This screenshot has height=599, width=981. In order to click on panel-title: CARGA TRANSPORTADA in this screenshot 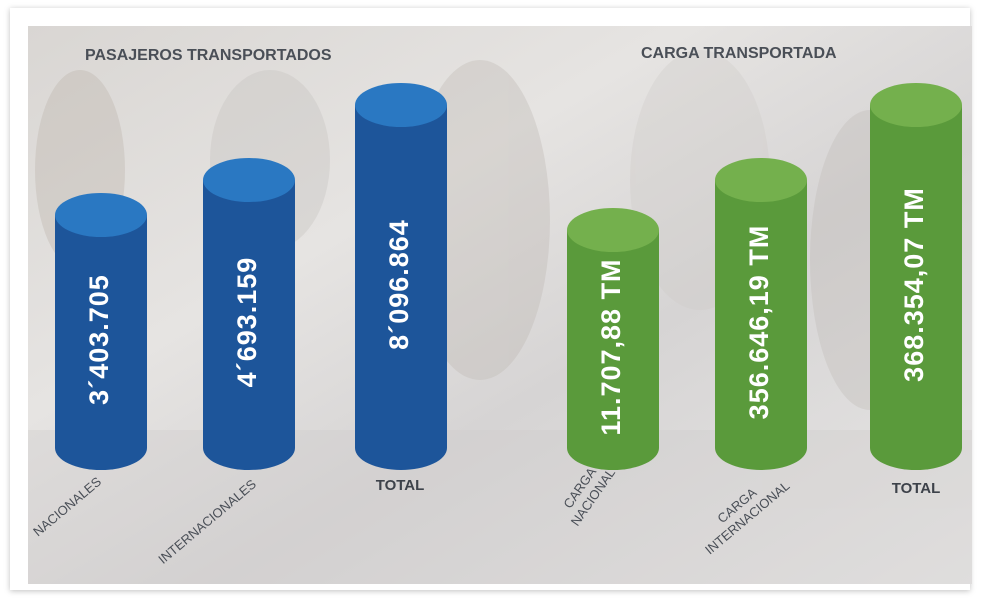, I will do `click(739, 53)`.